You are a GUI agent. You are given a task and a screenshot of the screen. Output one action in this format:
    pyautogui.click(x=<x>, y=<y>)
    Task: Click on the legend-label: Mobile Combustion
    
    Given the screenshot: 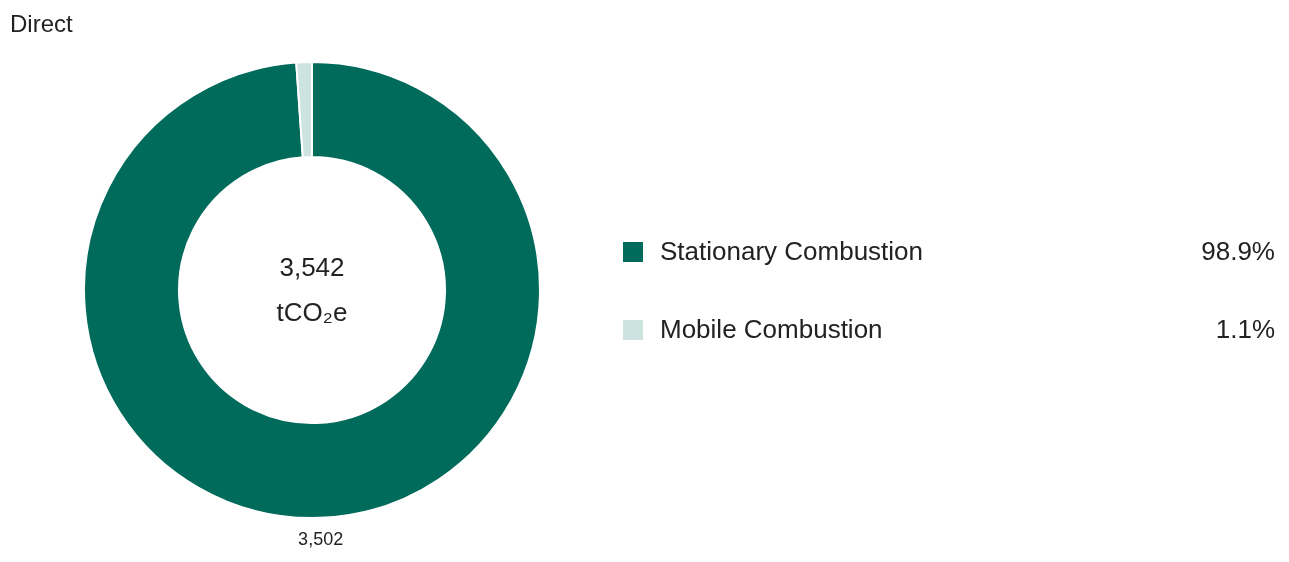 What is the action you would take?
    pyautogui.click(x=771, y=329)
    